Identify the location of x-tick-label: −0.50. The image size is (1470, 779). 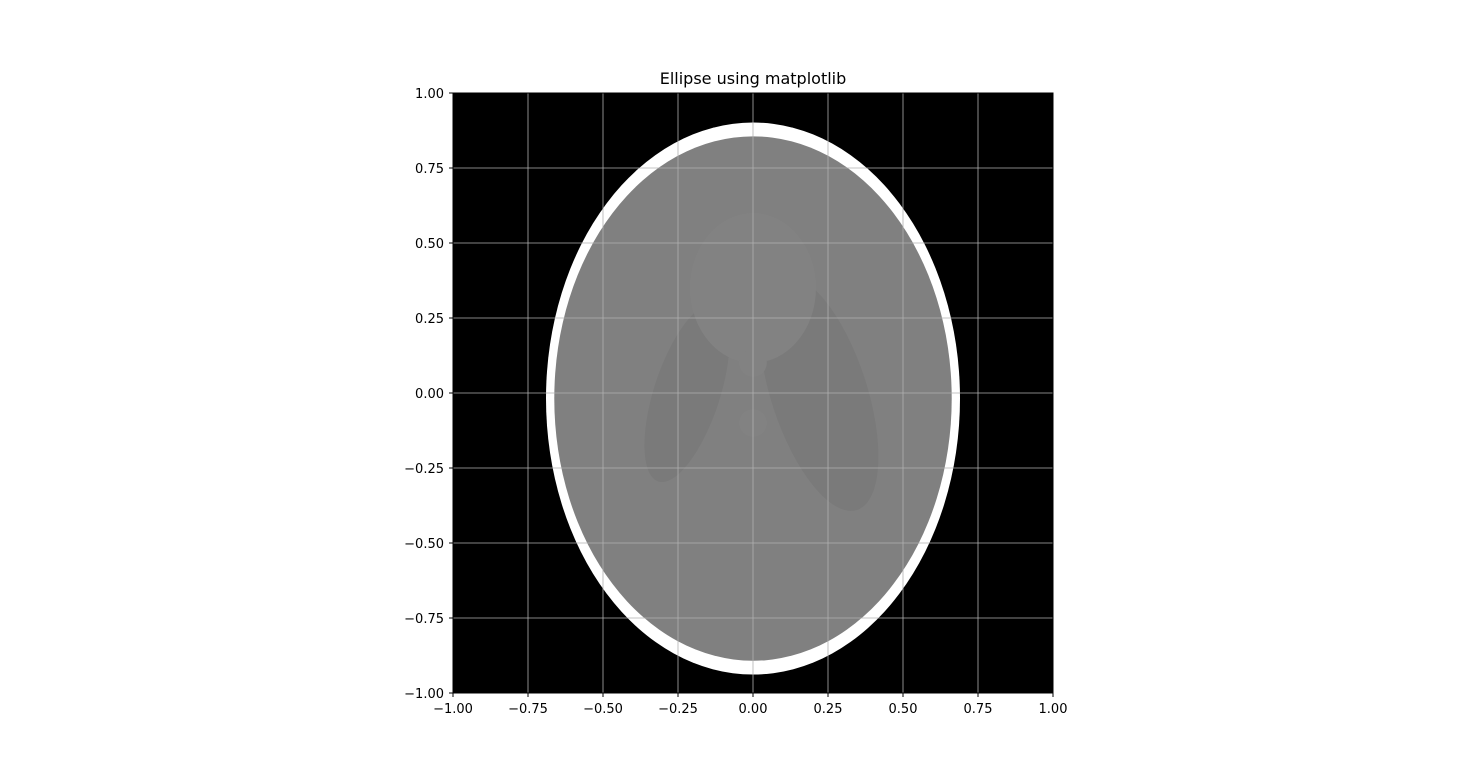
(603, 709).